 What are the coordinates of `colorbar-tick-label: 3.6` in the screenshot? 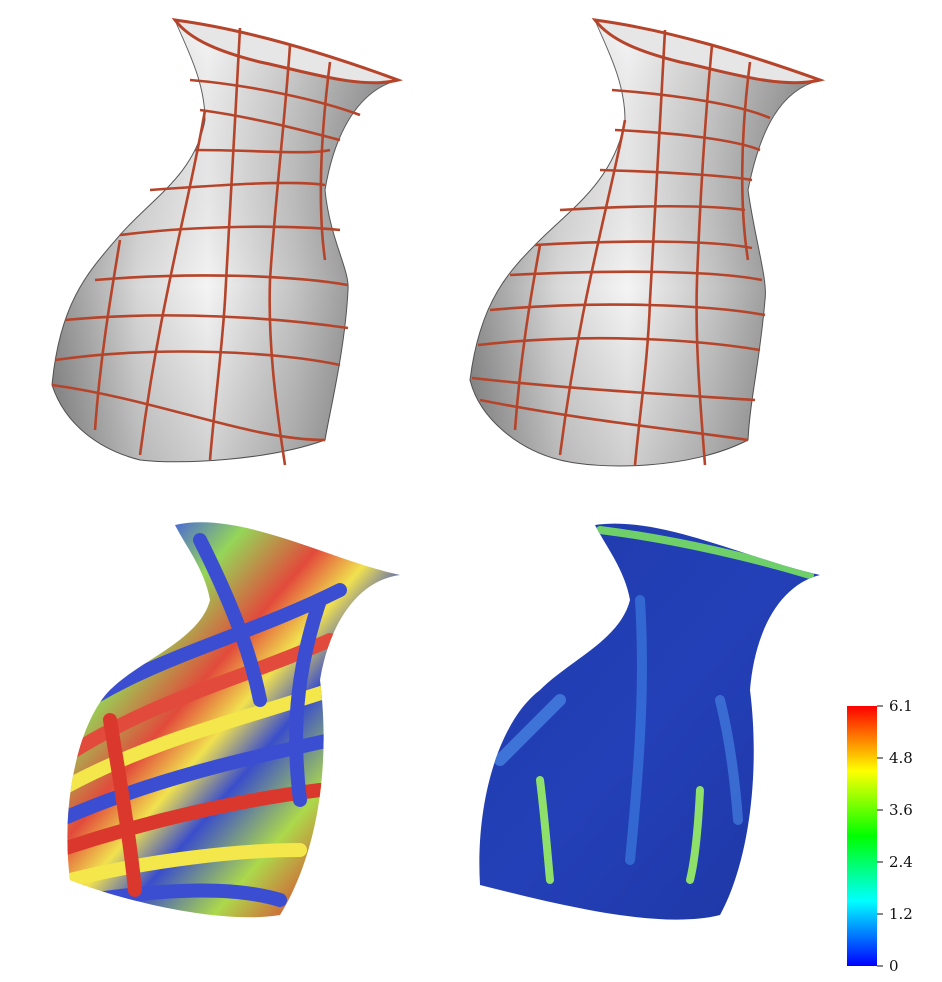 It's located at (901, 810).